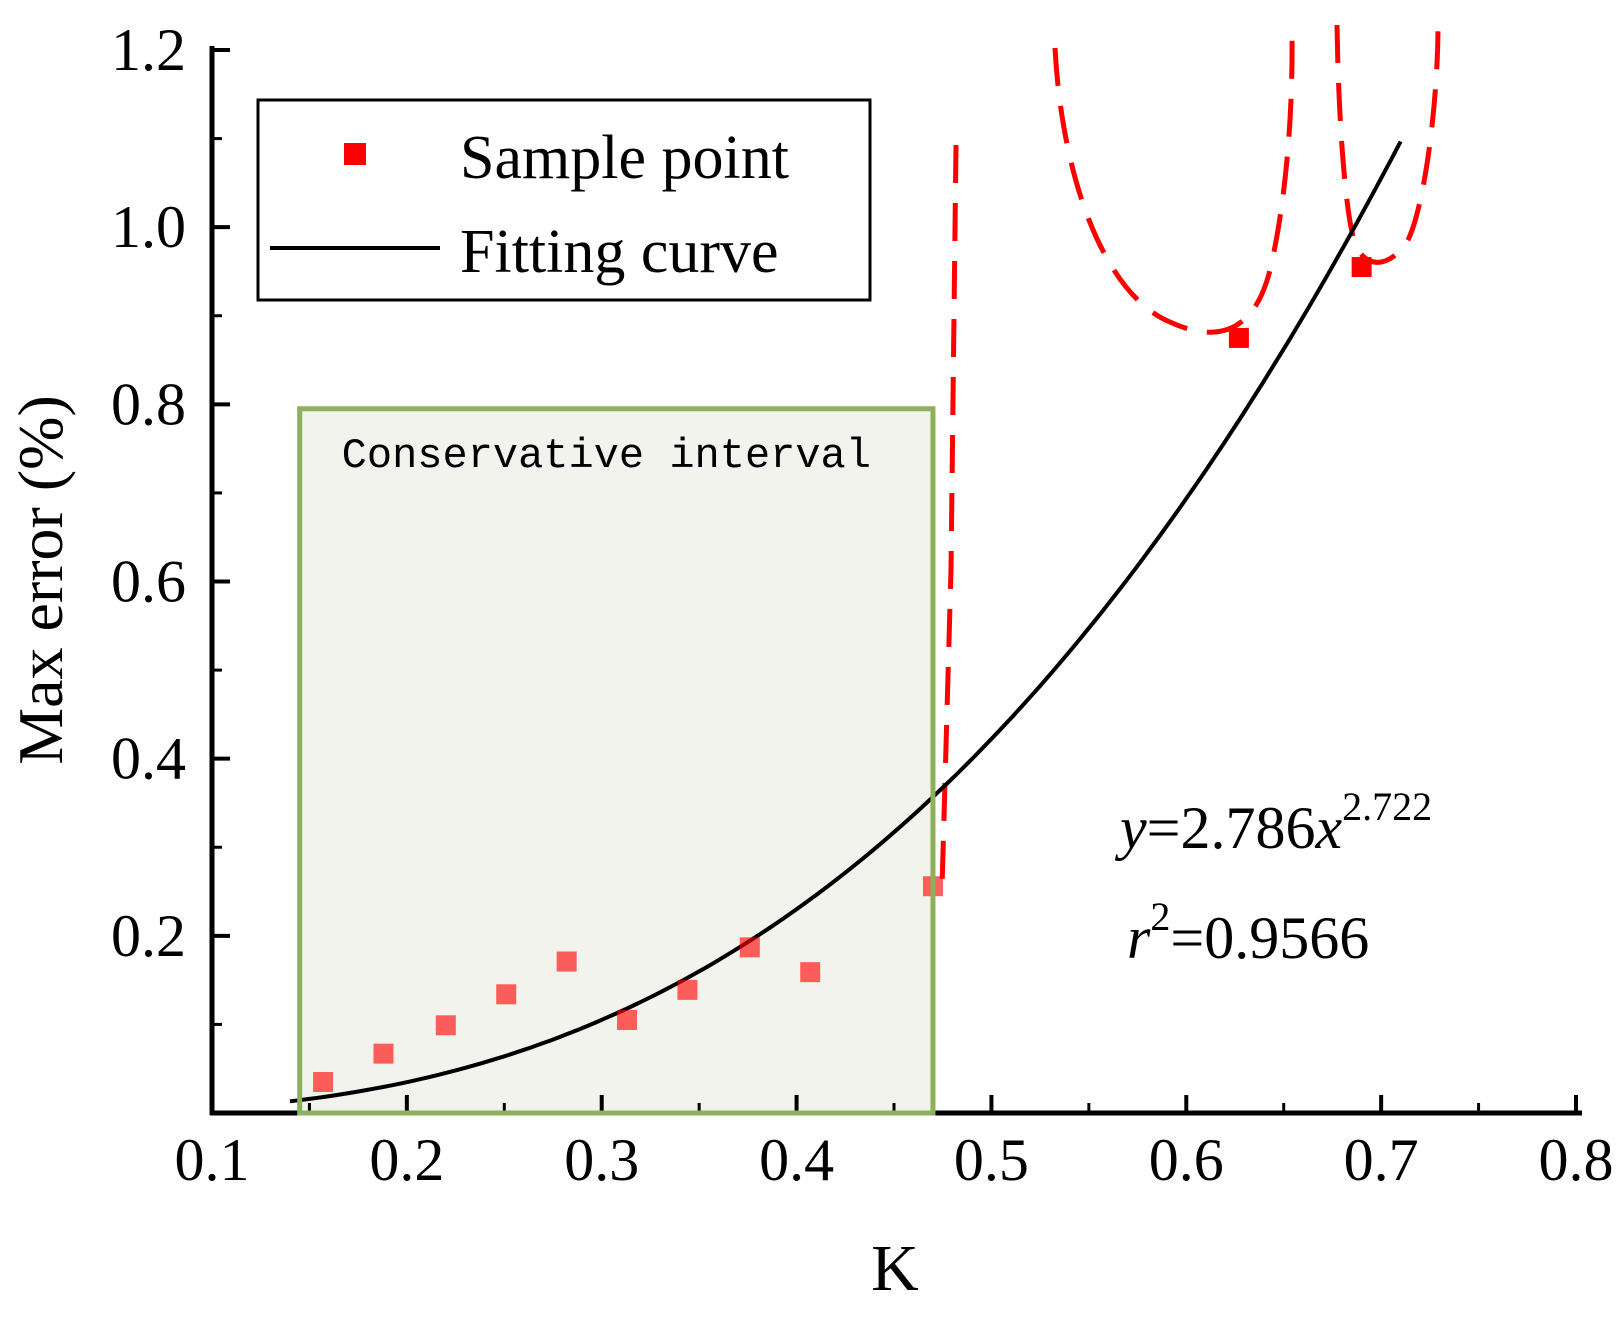  What do you see at coordinates (40, 580) in the screenshot?
I see `y-axis-label: Max error (%)` at bounding box center [40, 580].